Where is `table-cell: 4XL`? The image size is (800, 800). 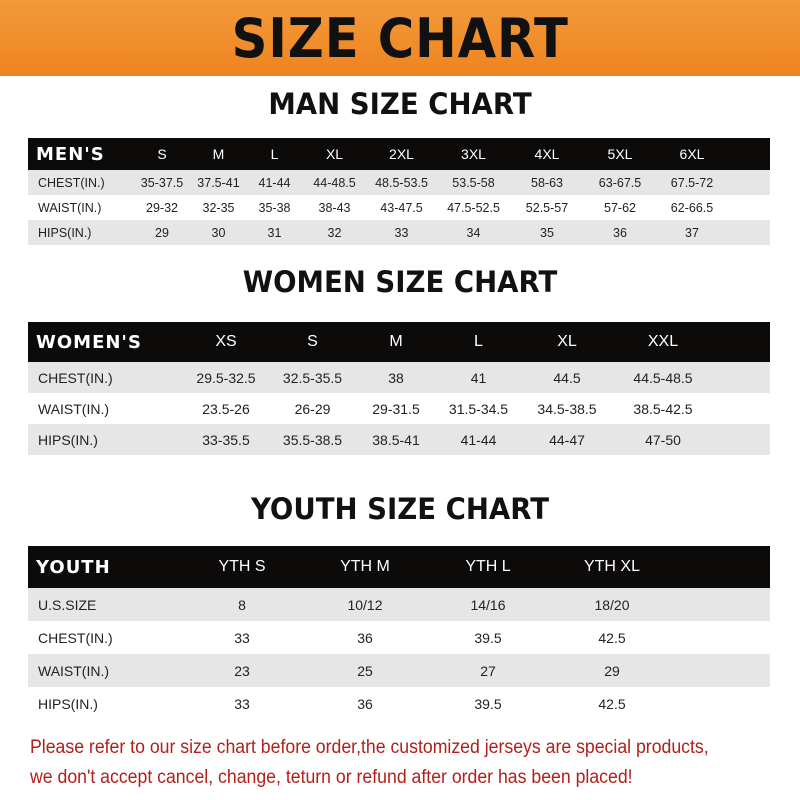 table-cell: 4XL is located at coordinates (547, 154).